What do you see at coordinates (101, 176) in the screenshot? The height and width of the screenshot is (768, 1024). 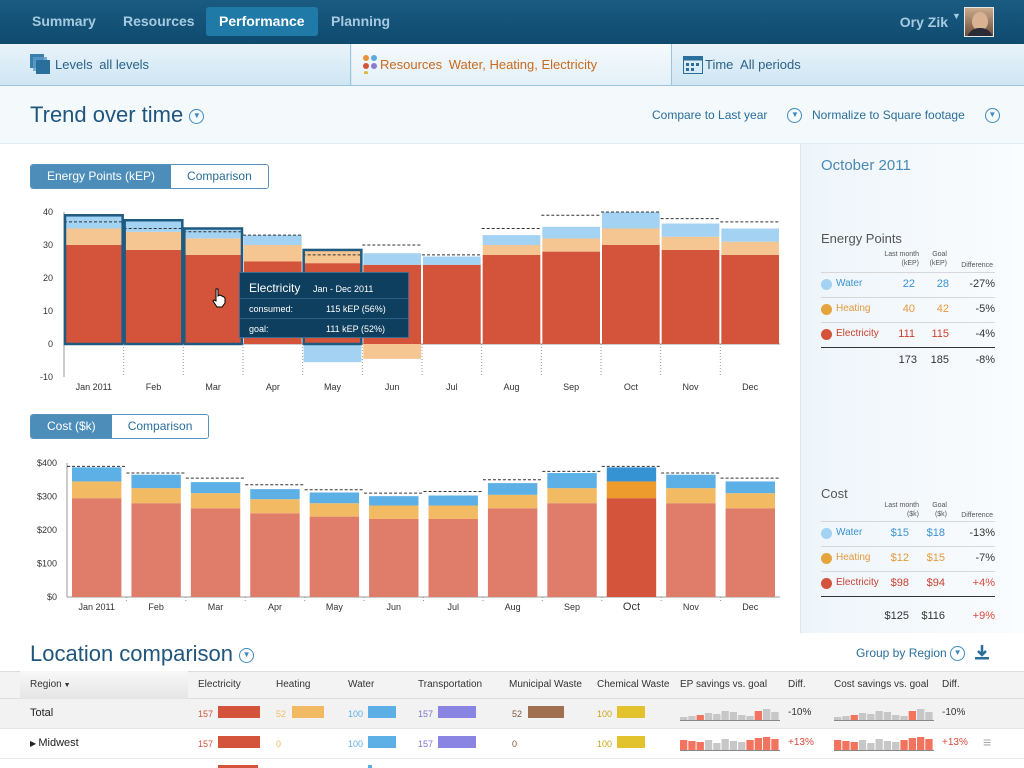 I see `ep-toggle-energy-points: Energy Points (kEP)` at bounding box center [101, 176].